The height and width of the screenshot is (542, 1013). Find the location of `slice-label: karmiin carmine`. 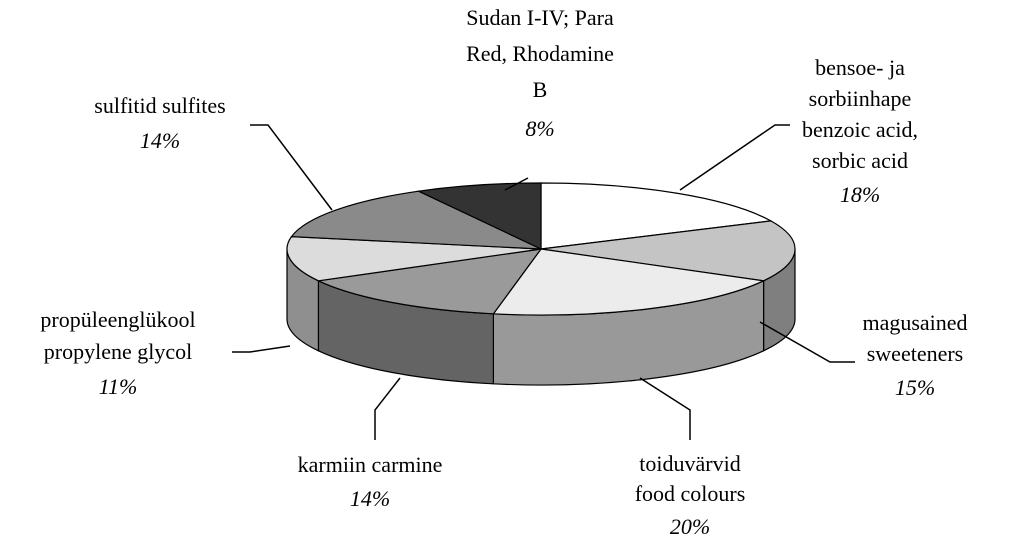

slice-label: karmiin carmine is located at coordinates (370, 464).